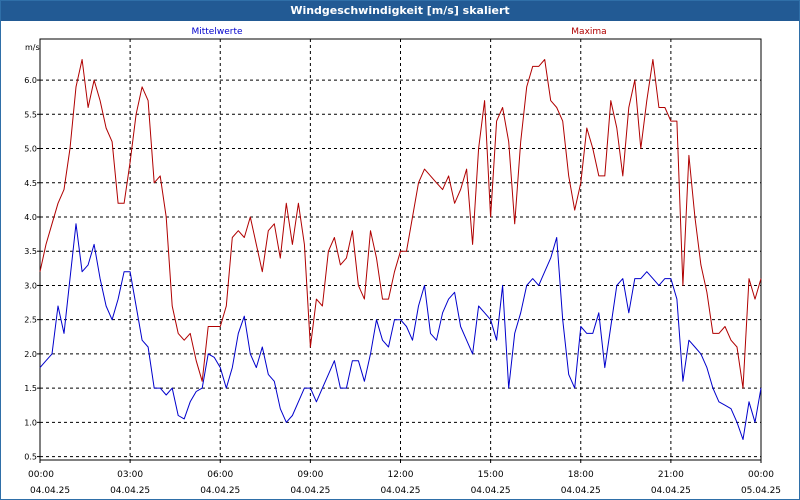 The width and height of the screenshot is (800, 500). I want to click on y-tick-label: 0.5, so click(30, 457).